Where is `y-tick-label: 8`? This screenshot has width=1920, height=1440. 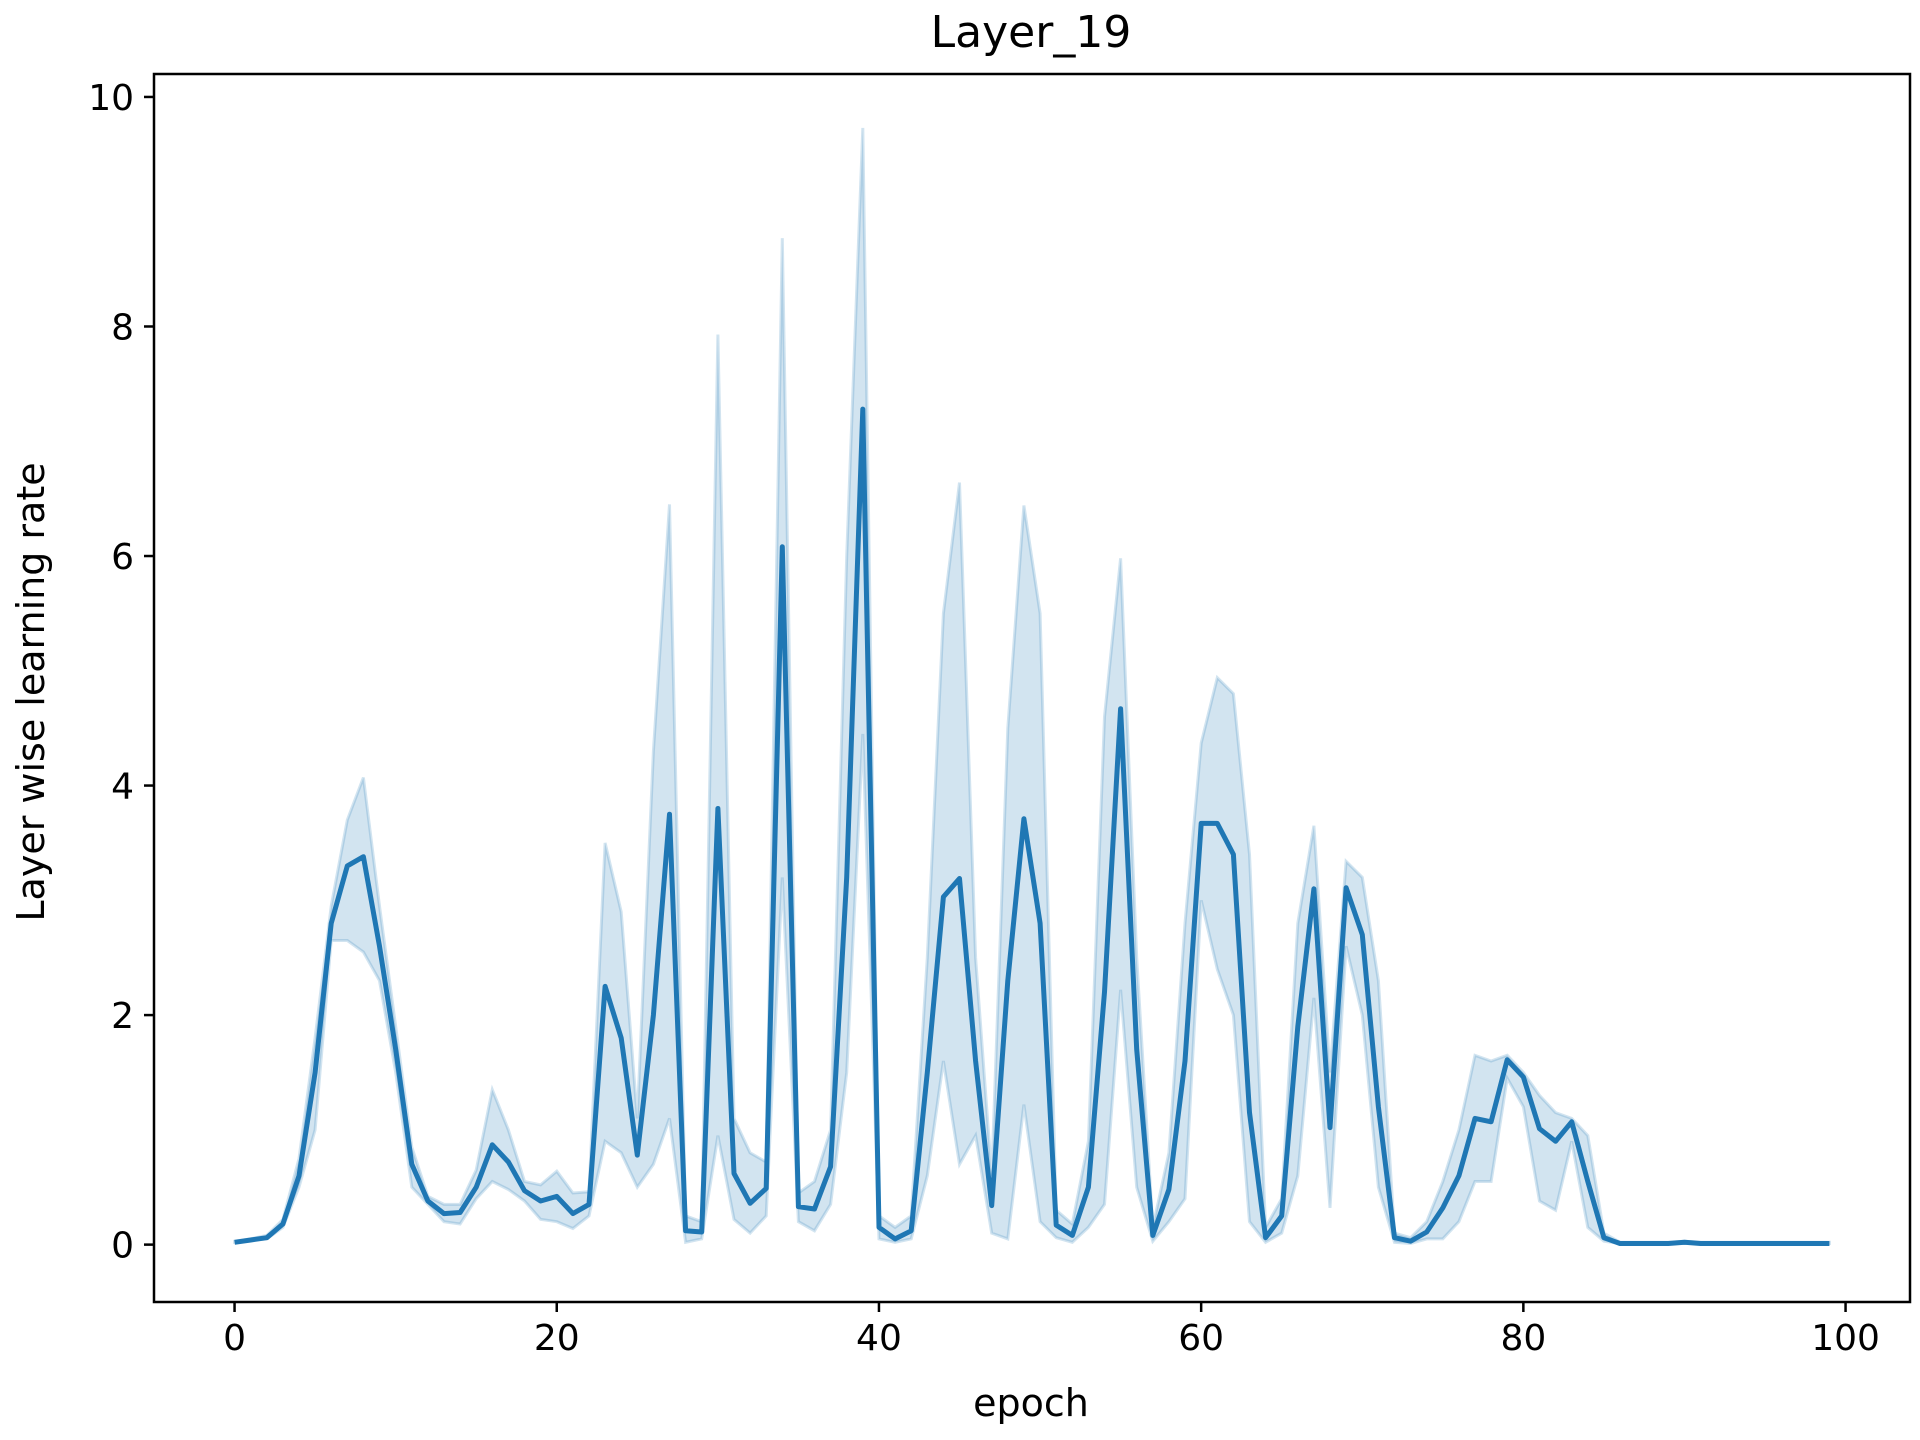
y-tick-label: 8 is located at coordinates (122, 327).